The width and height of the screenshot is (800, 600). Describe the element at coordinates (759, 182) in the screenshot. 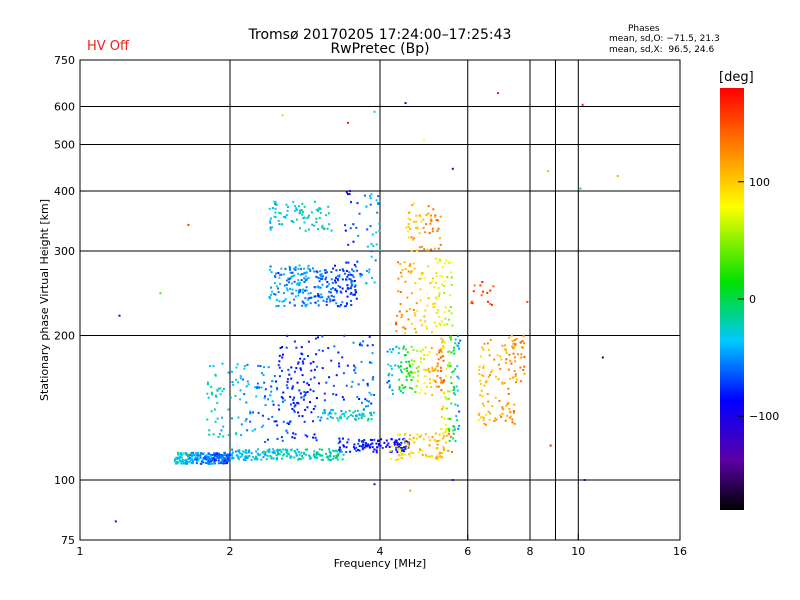

I see `colorbar-tick-label: 100` at that location.